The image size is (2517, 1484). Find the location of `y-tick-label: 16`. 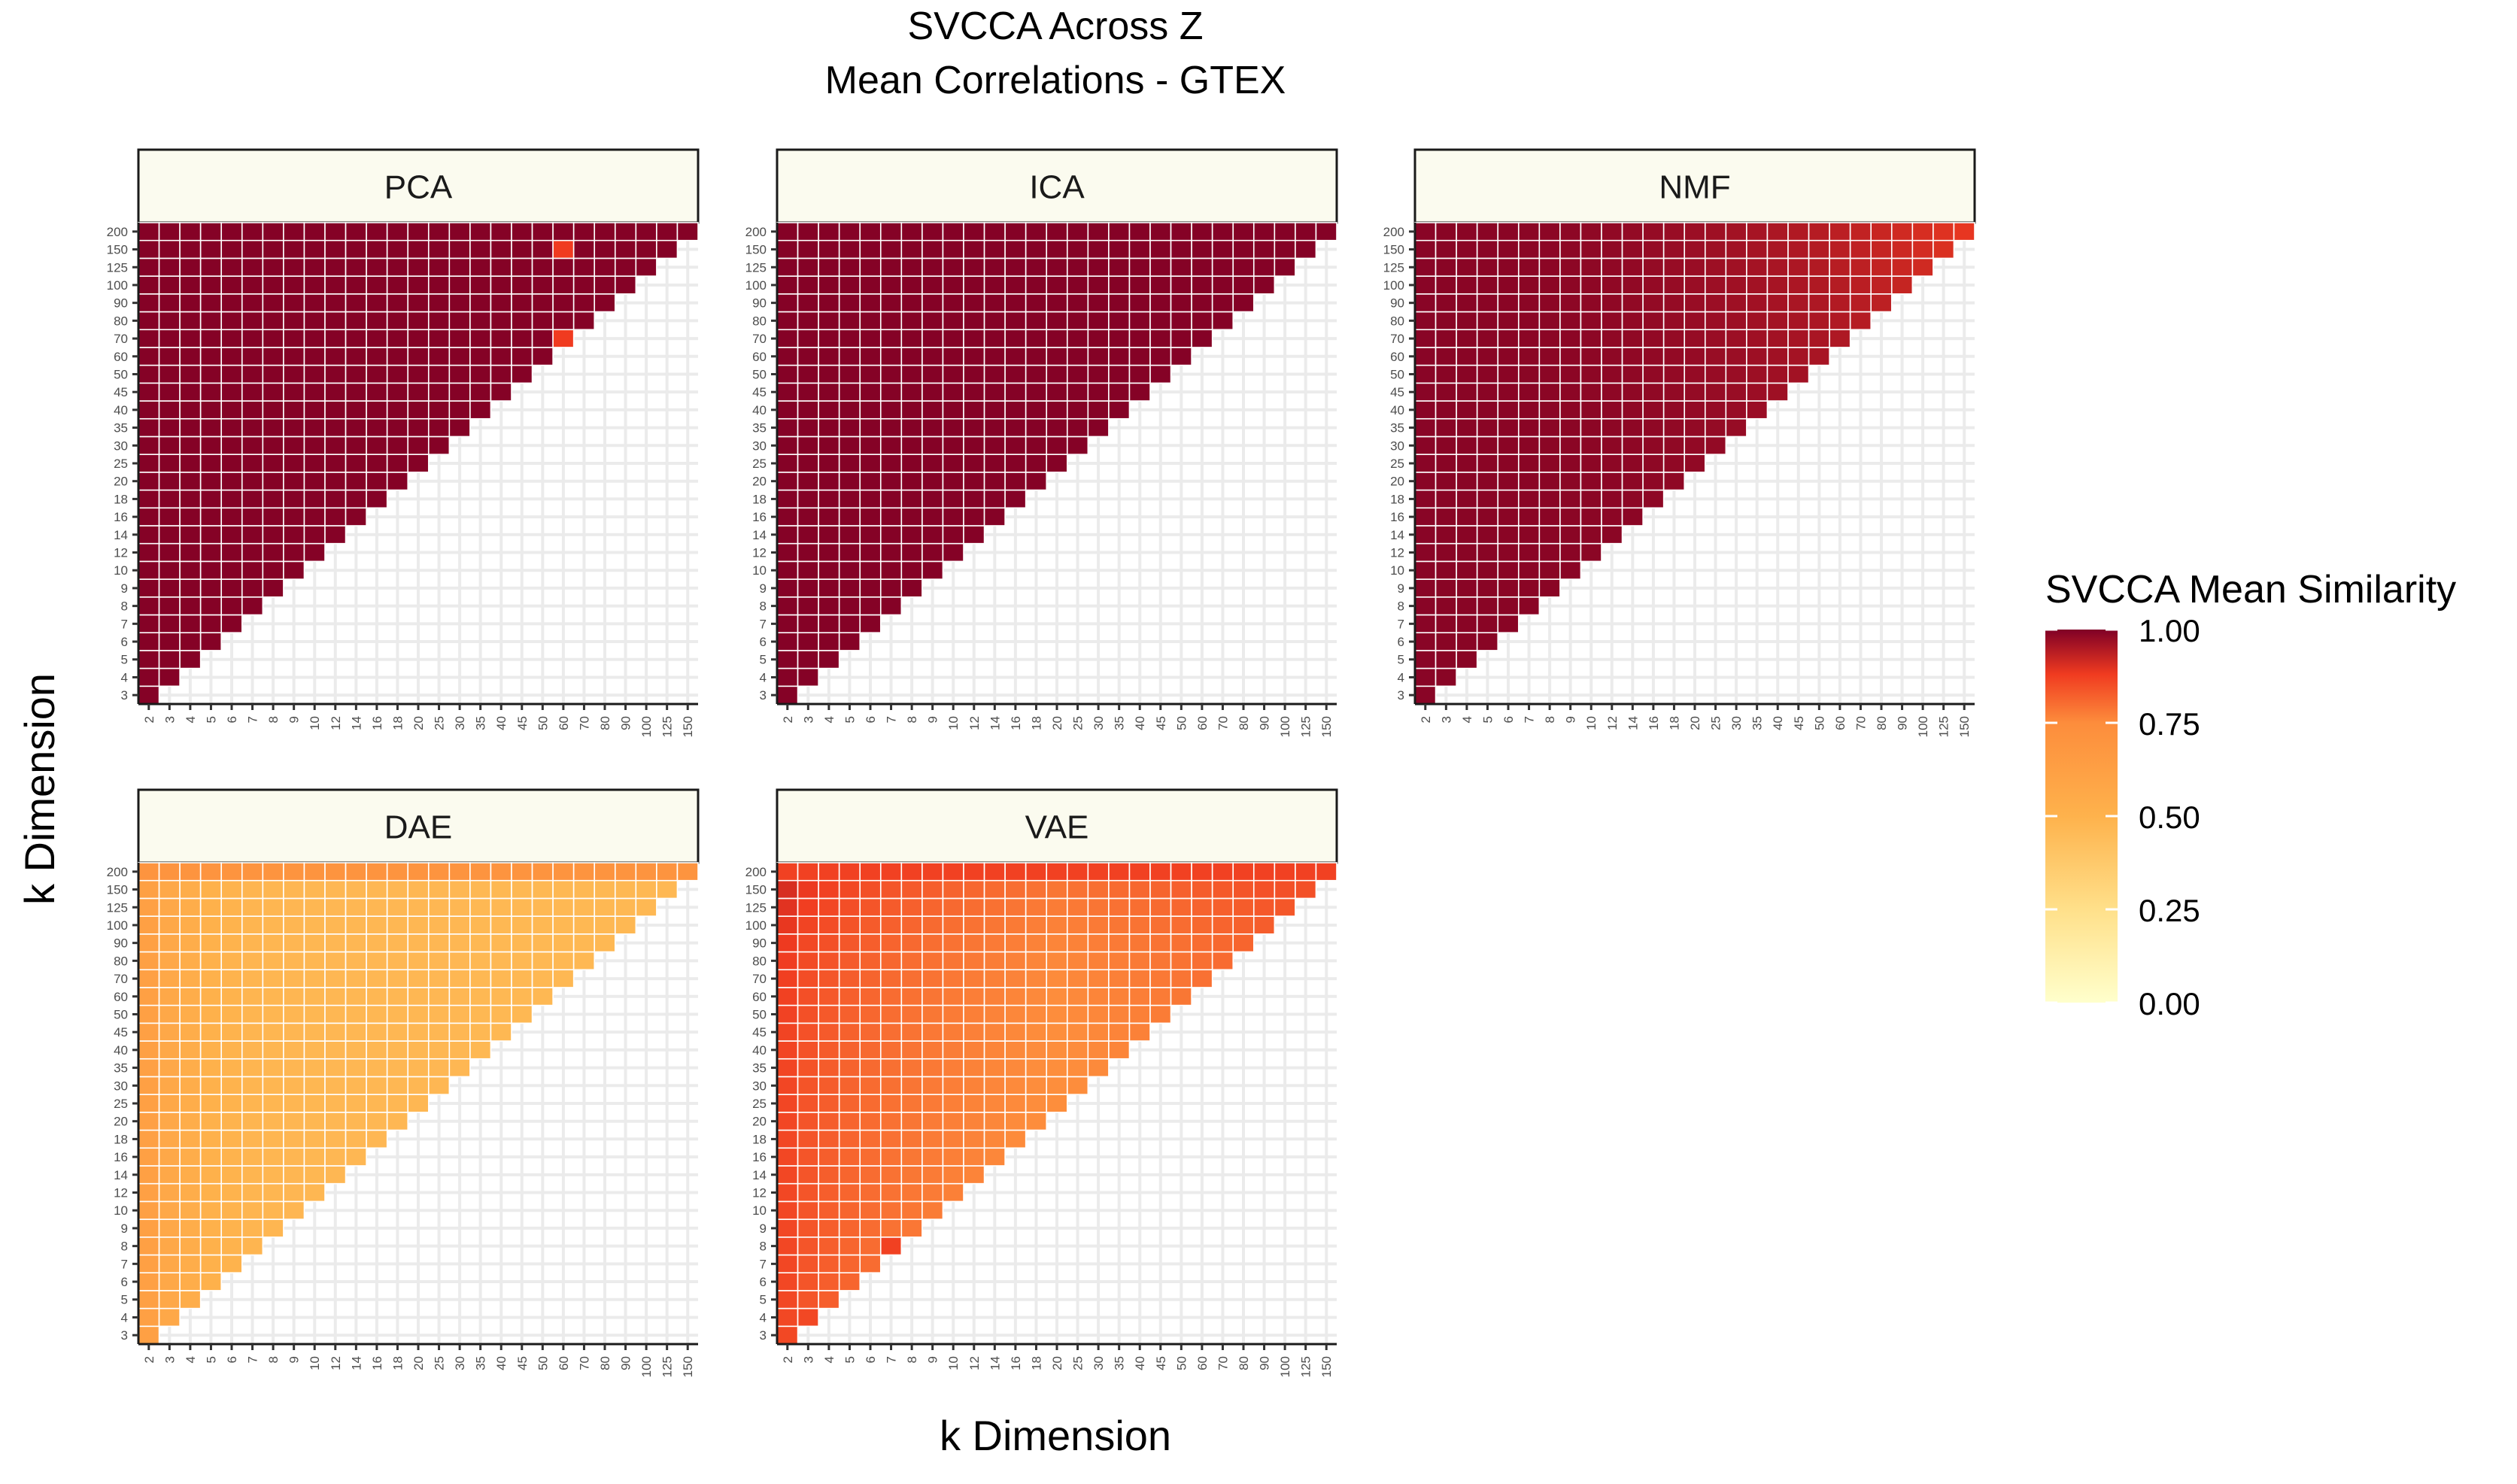

y-tick-label: 16 is located at coordinates (121, 1157).